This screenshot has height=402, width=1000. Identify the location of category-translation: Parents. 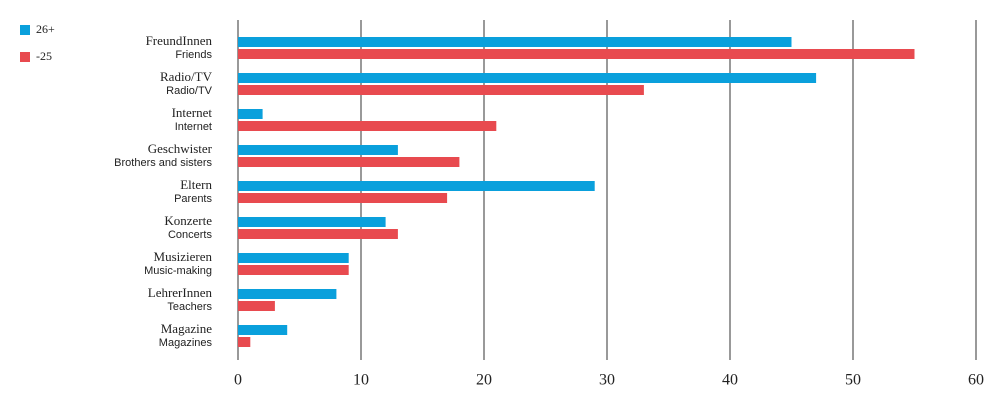
(193, 199).